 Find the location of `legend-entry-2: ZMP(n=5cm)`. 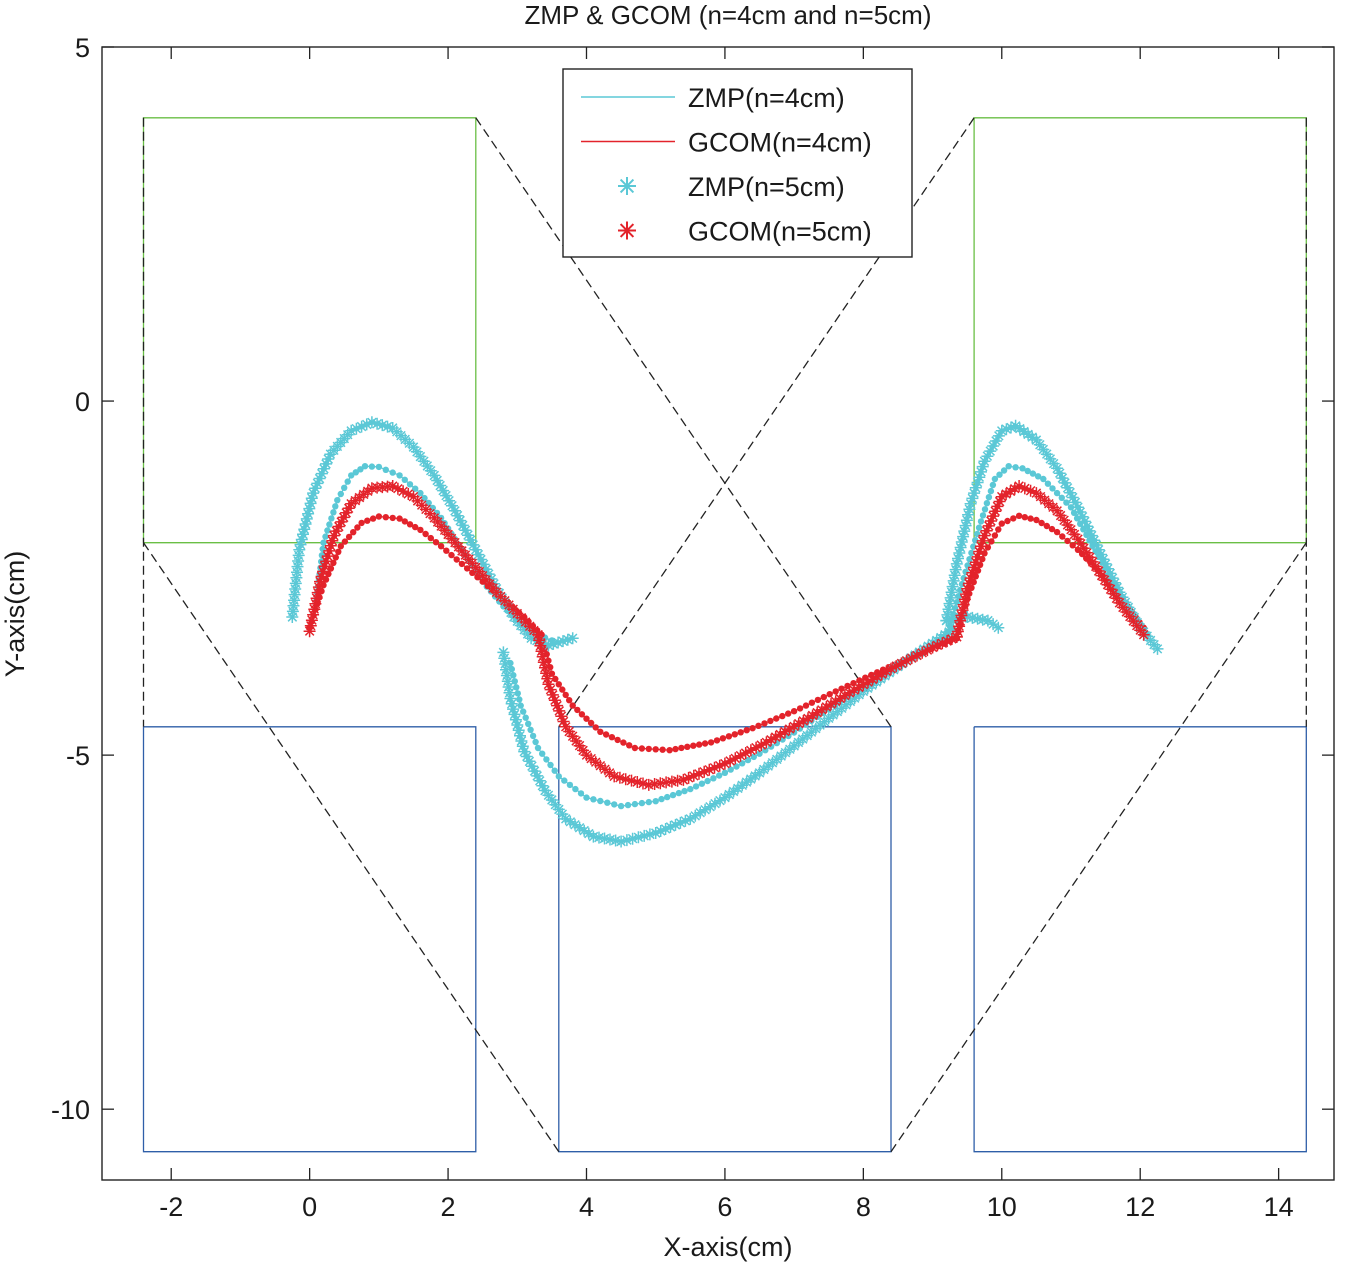

legend-entry-2: ZMP(n=5cm) is located at coordinates (731, 187).